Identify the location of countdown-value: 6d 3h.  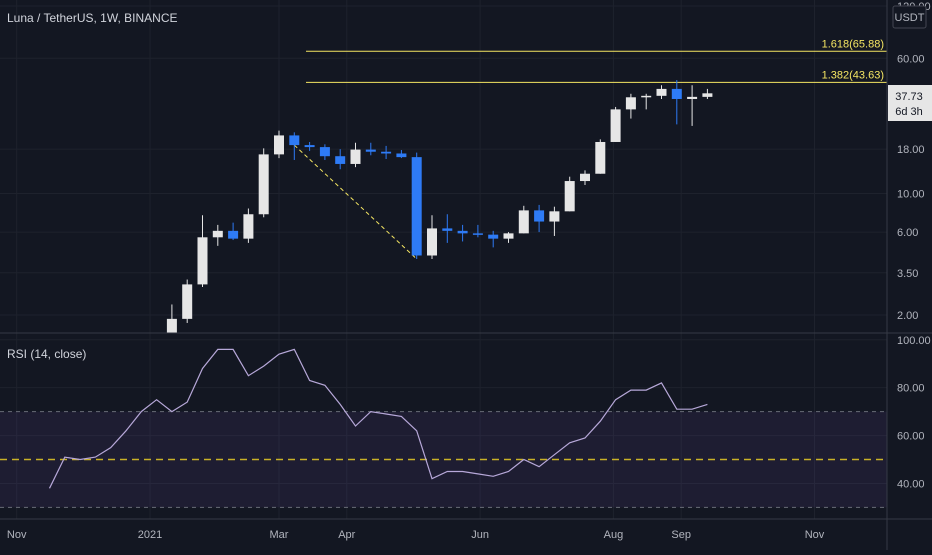
(909, 112).